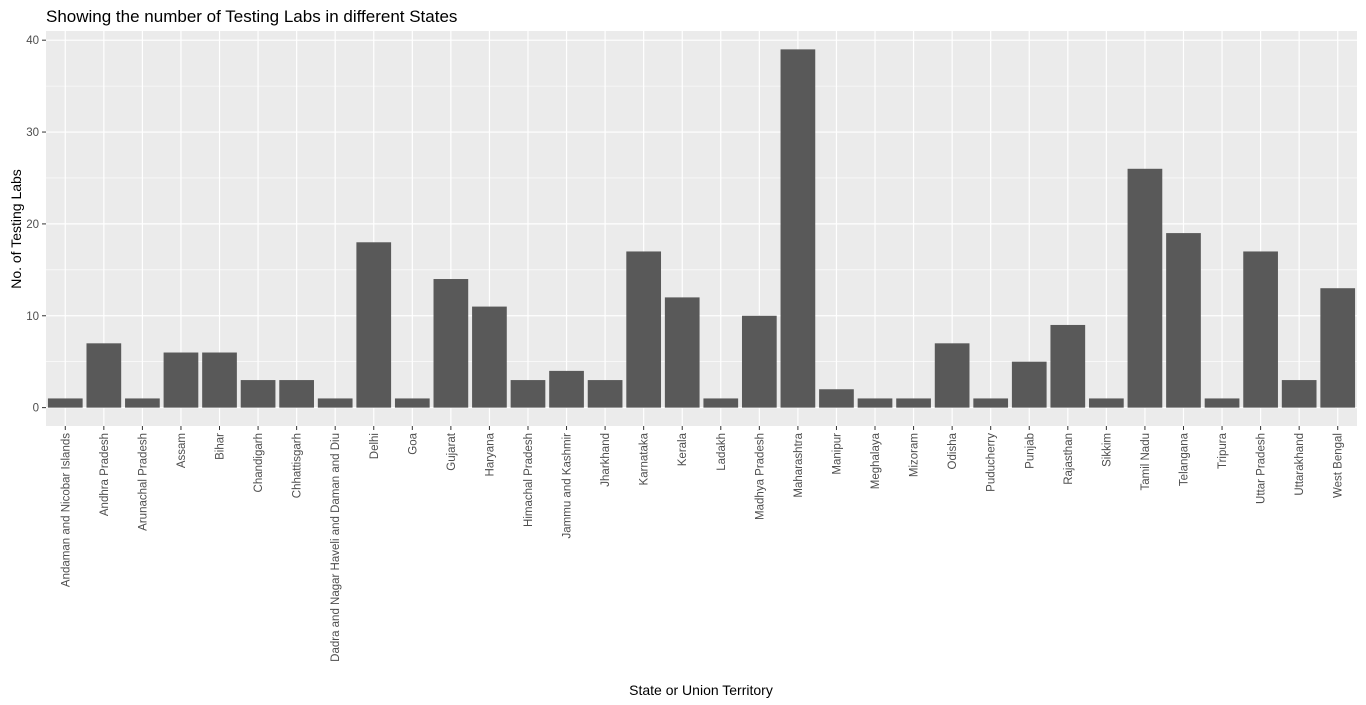  What do you see at coordinates (1300, 464) in the screenshot?
I see `x-tick-label: Uttarakhand` at bounding box center [1300, 464].